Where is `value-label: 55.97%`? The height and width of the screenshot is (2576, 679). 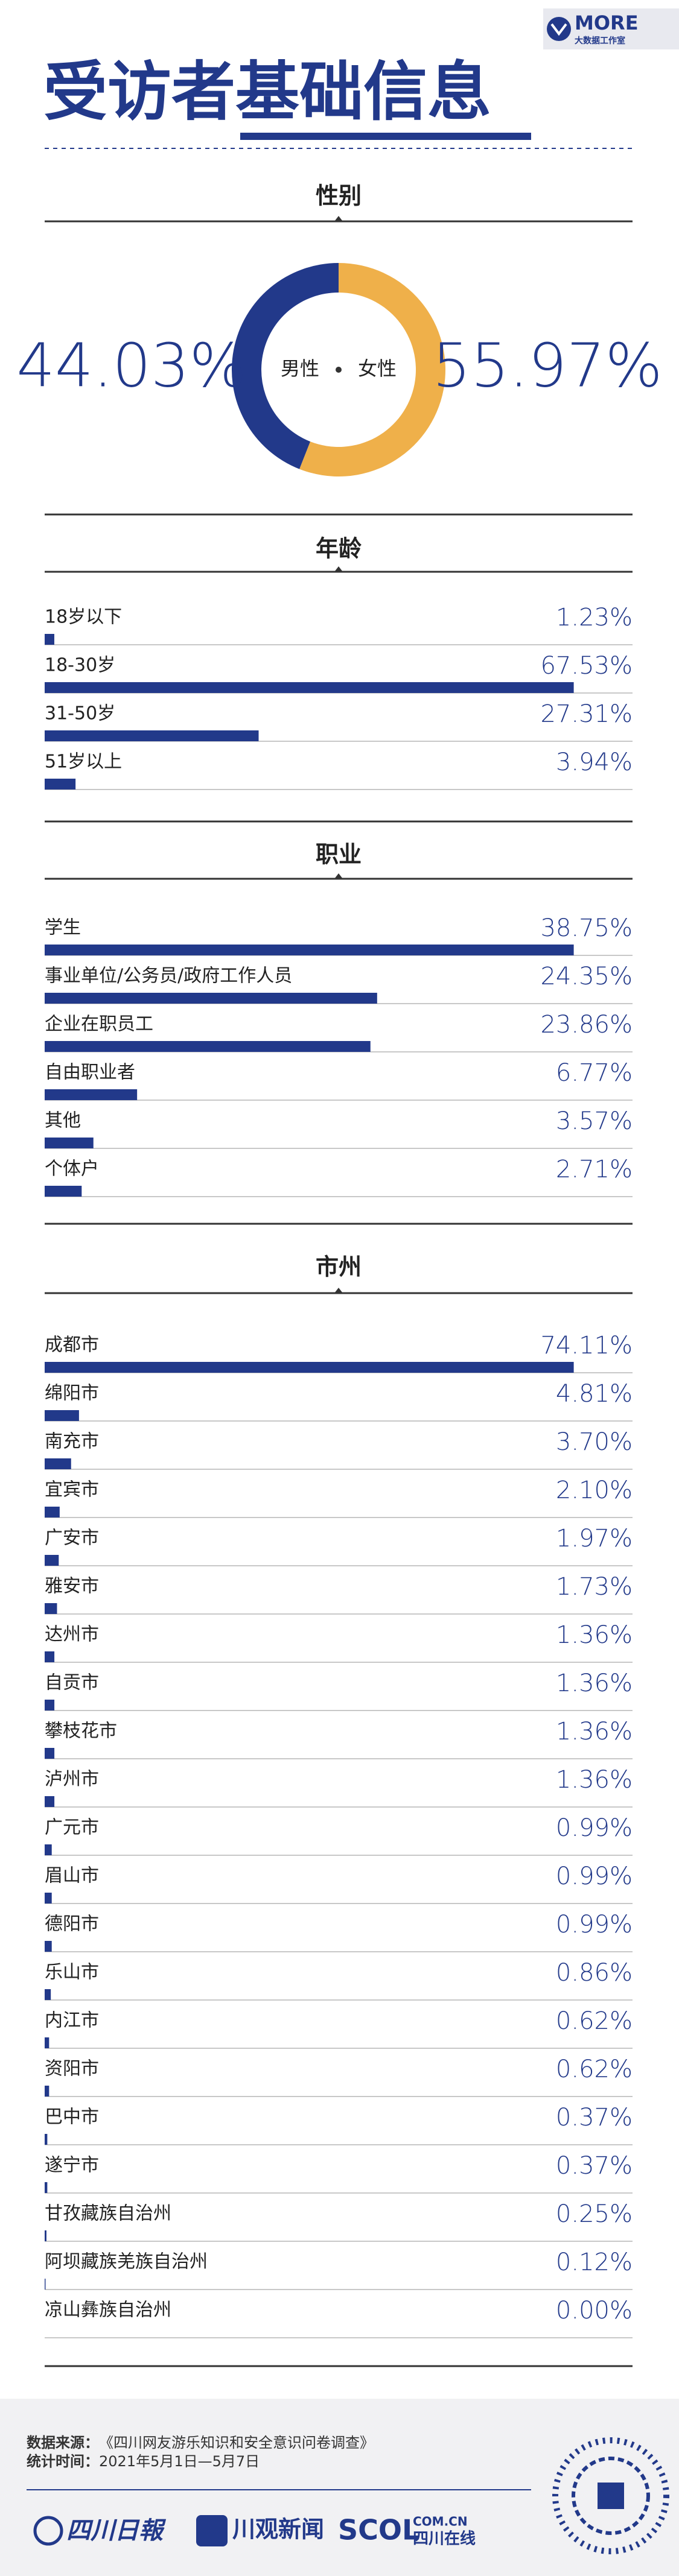 value-label: 55.97% is located at coordinates (547, 365).